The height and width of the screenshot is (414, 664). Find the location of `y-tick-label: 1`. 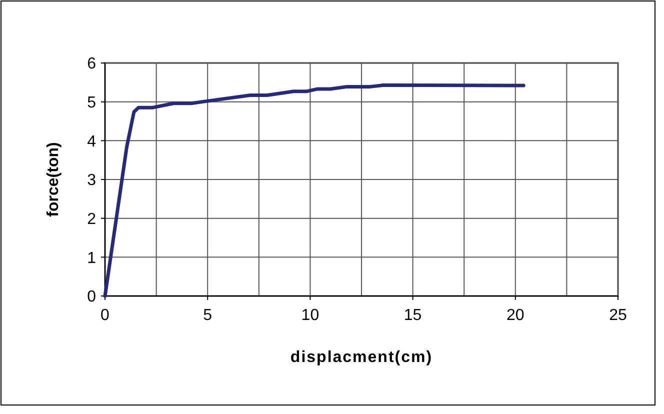

y-tick-label: 1 is located at coordinates (91, 258).